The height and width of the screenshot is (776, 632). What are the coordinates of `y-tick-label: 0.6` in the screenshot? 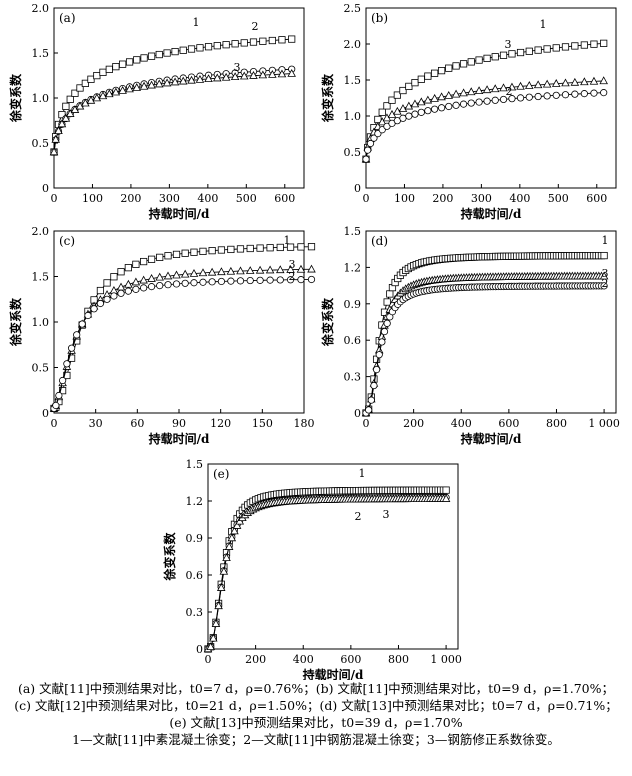 It's located at (195, 575).